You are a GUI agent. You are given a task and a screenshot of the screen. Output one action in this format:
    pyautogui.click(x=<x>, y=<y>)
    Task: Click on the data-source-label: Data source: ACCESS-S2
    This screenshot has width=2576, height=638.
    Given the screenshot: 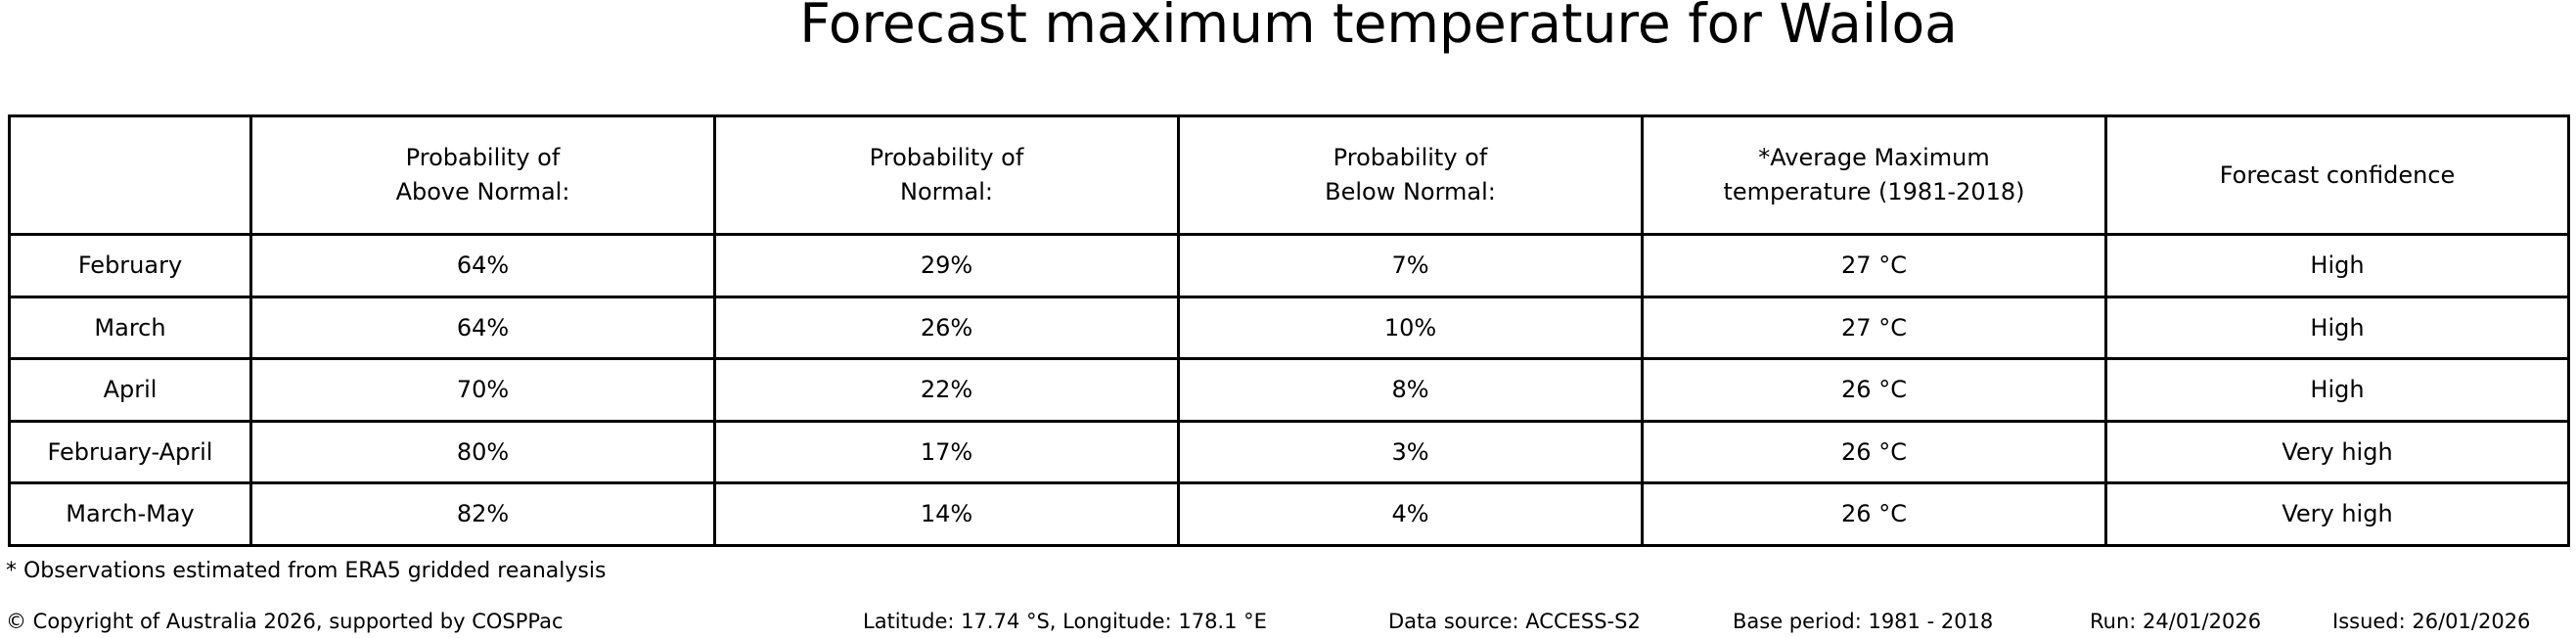 What is the action you would take?
    pyautogui.click(x=1514, y=621)
    